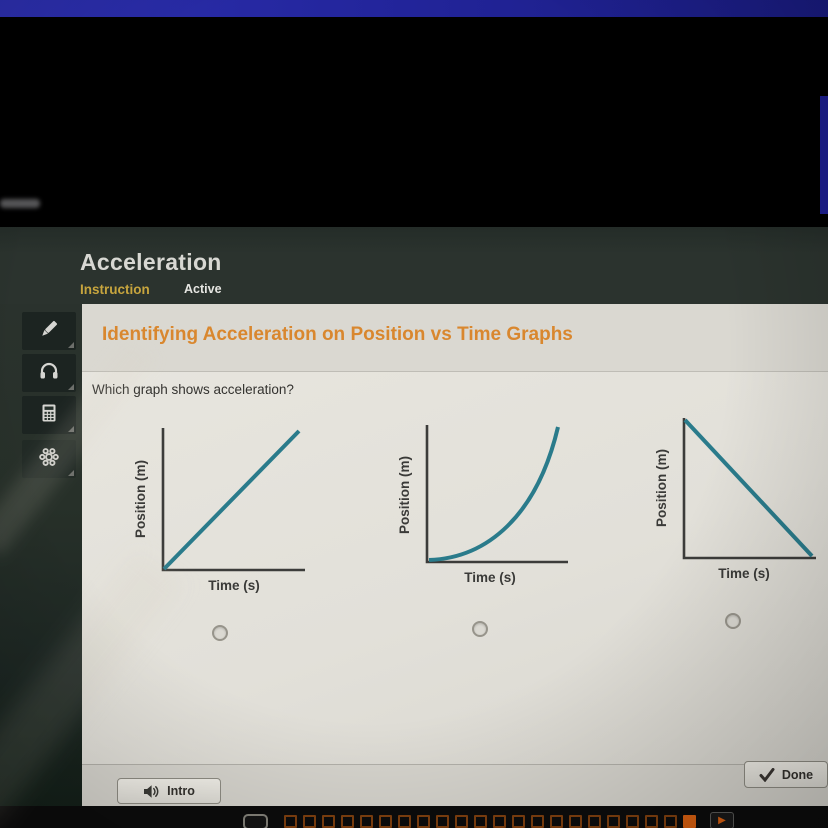  Describe the element at coordinates (219, 510) in the screenshot. I see `position-time-graph-a: Position (m) Time (s)` at that location.